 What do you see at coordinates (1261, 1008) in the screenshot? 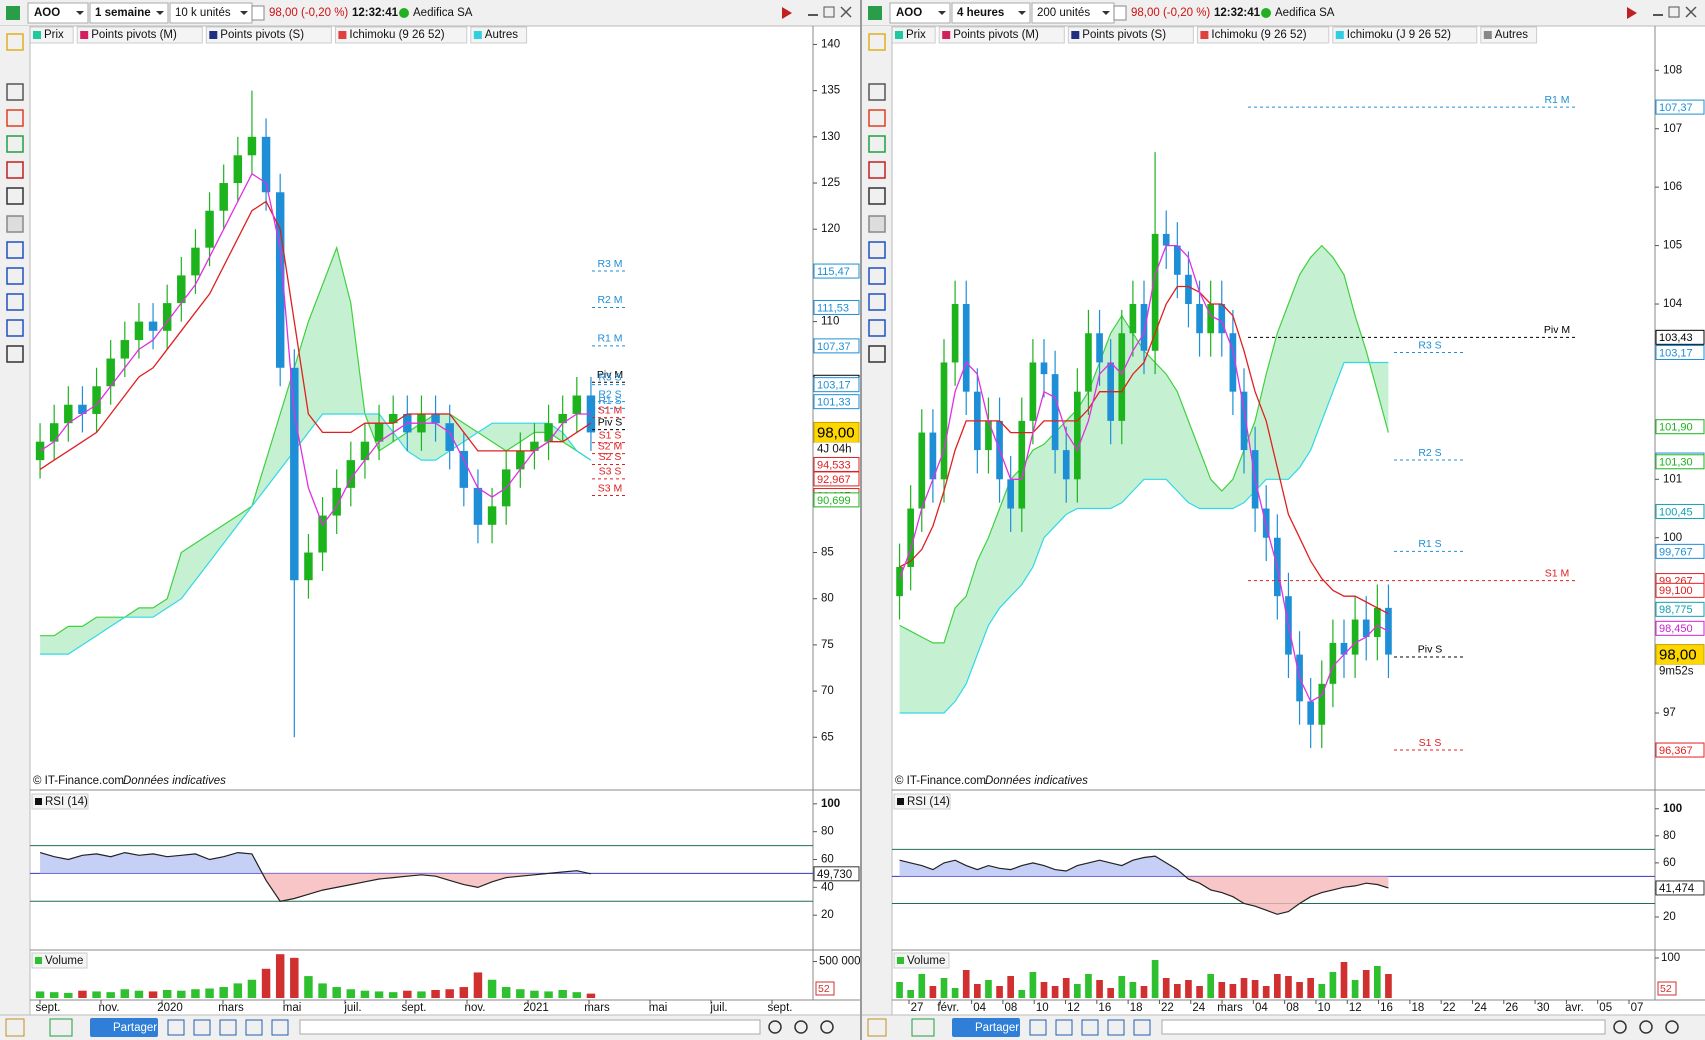
I see `x-tick-label: 04` at bounding box center [1261, 1008].